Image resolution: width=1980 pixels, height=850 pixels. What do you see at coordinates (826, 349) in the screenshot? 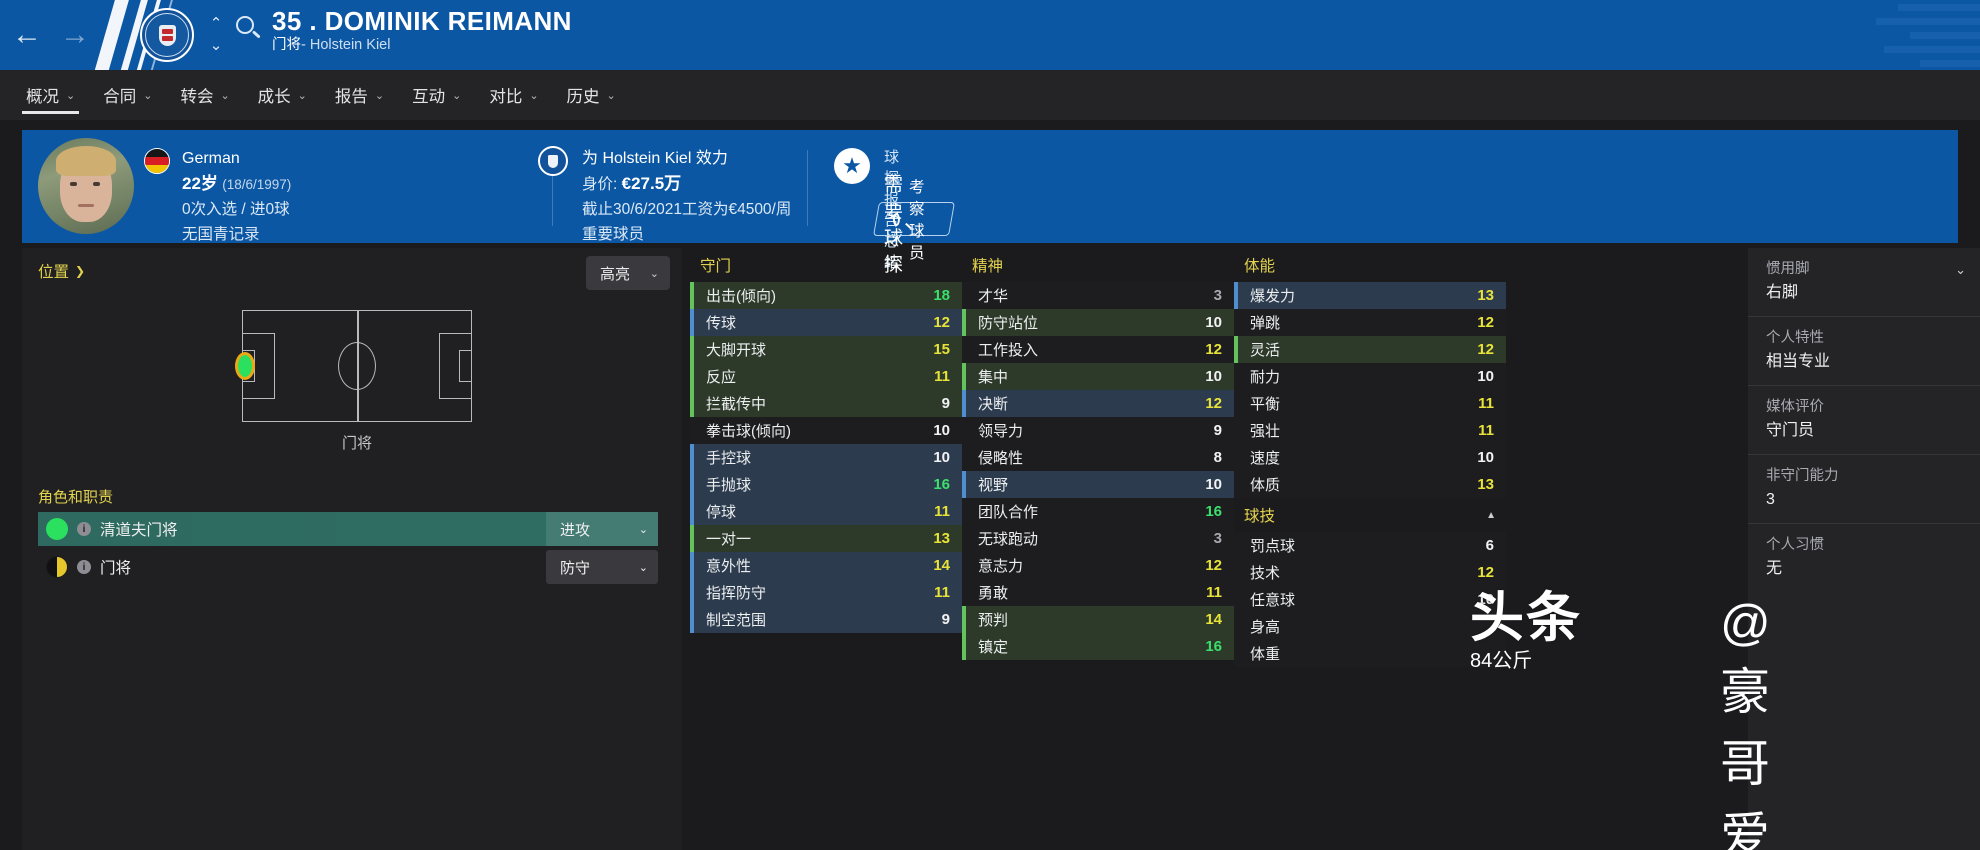
I see `attr-row: 大脚开球 15` at bounding box center [826, 349].